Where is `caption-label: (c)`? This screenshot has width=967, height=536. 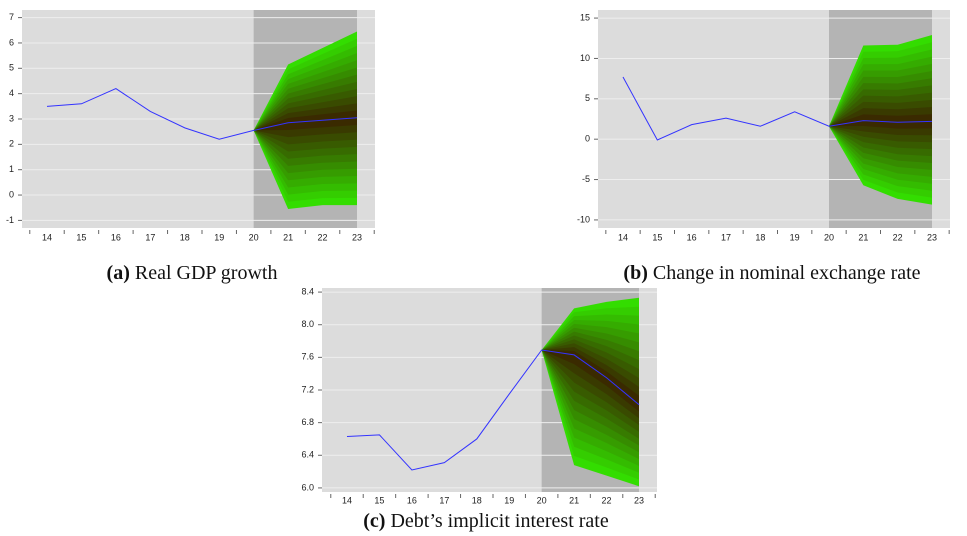
caption-label: (c) is located at coordinates (374, 521).